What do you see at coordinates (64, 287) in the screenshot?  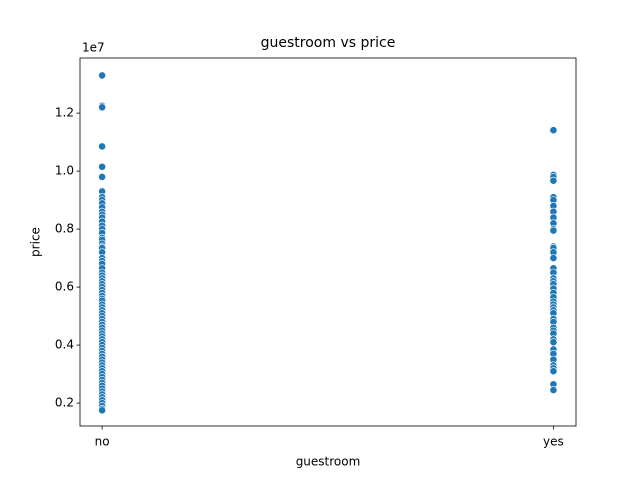 I see `y-tick-label: 0.6` at bounding box center [64, 287].